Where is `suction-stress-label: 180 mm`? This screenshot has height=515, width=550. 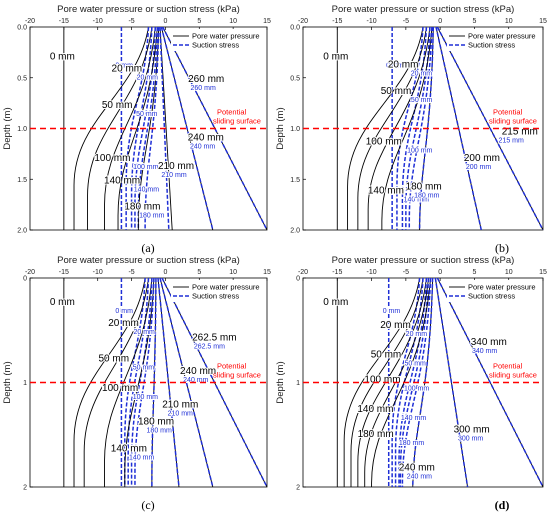
suction-stress-label: 180 mm is located at coordinates (411, 443).